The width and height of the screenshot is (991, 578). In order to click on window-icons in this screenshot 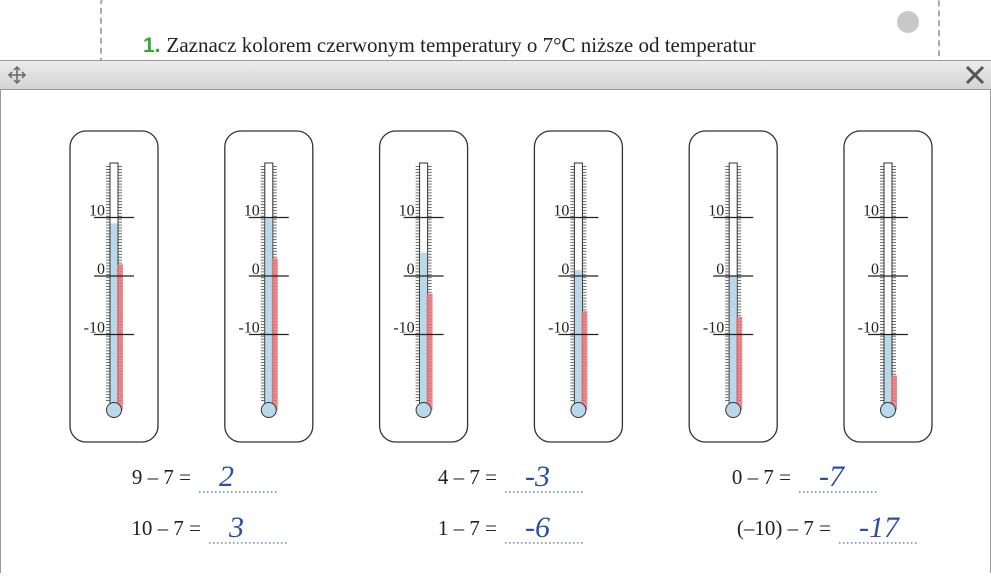, I will do `click(496, 75)`.